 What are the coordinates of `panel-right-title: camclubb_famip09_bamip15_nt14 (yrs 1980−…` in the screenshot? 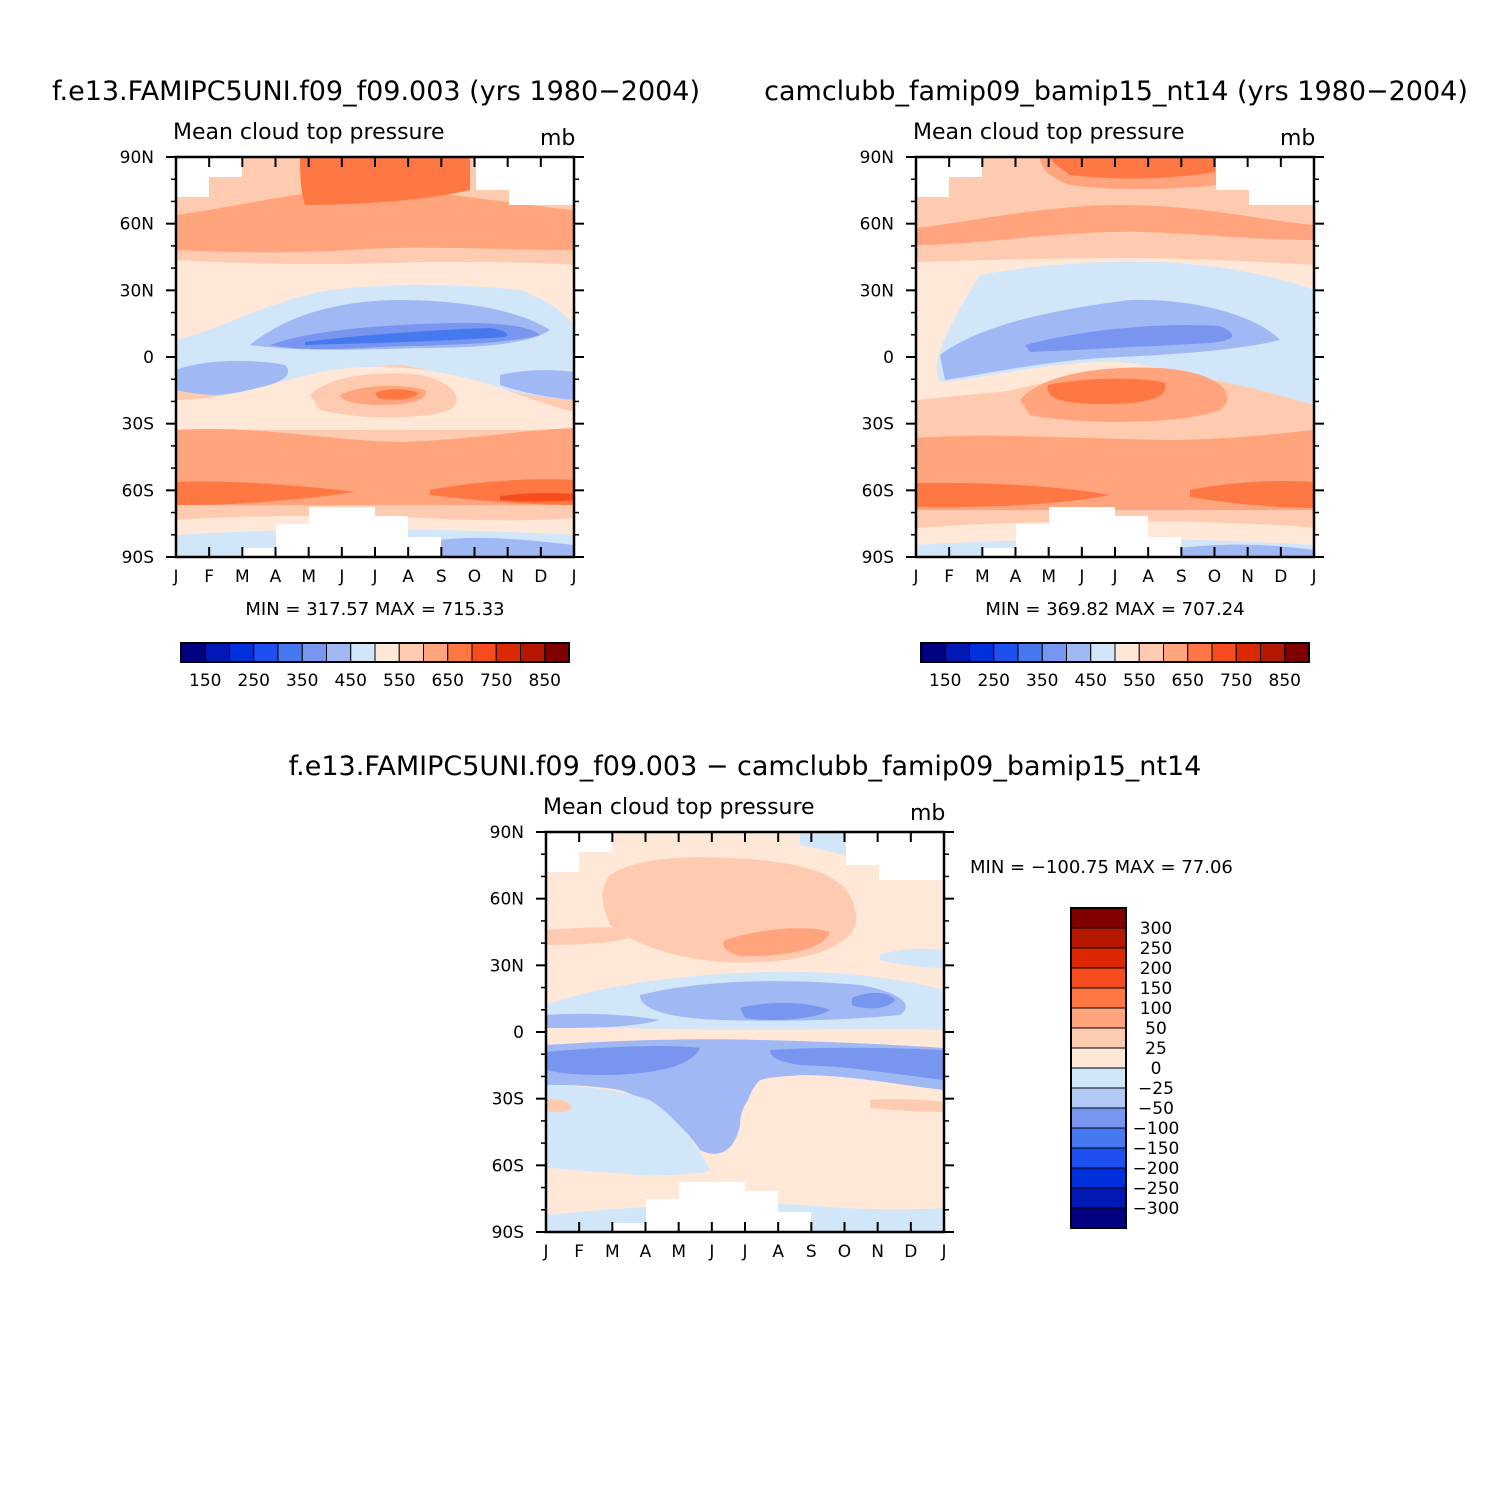 It's located at (1116, 91).